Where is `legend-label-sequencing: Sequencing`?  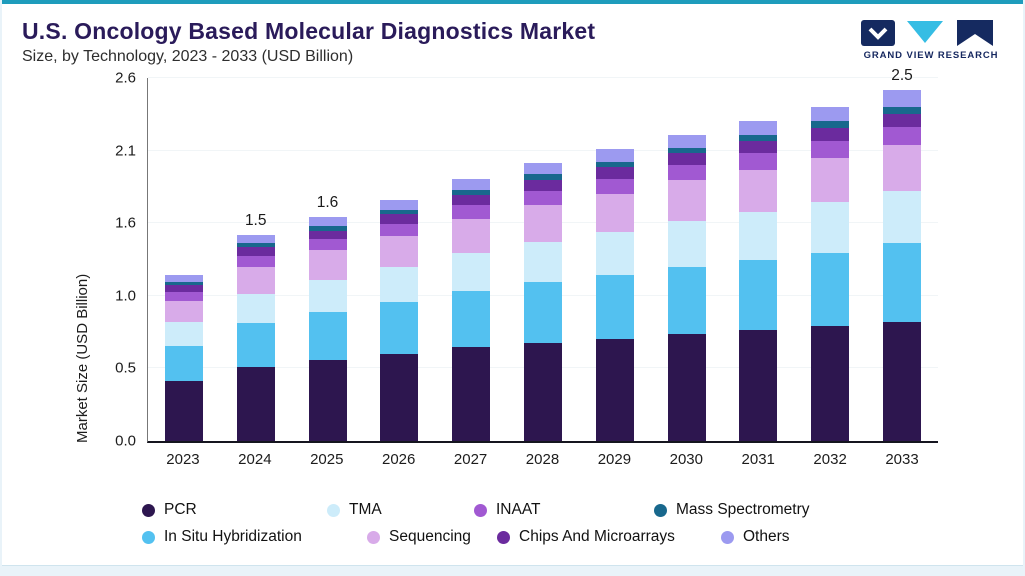 legend-label-sequencing: Sequencing is located at coordinates (430, 536).